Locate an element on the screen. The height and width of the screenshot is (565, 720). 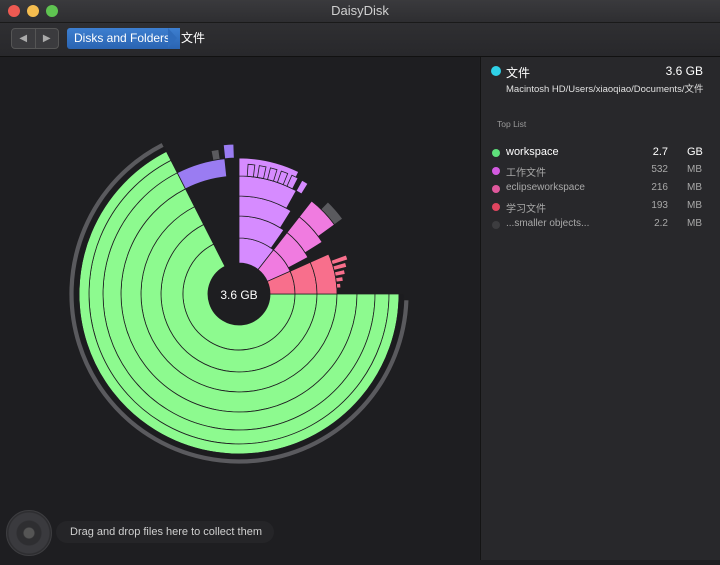
drop-zone: Drag and drop files here to collect them is located at coordinates (165, 532).